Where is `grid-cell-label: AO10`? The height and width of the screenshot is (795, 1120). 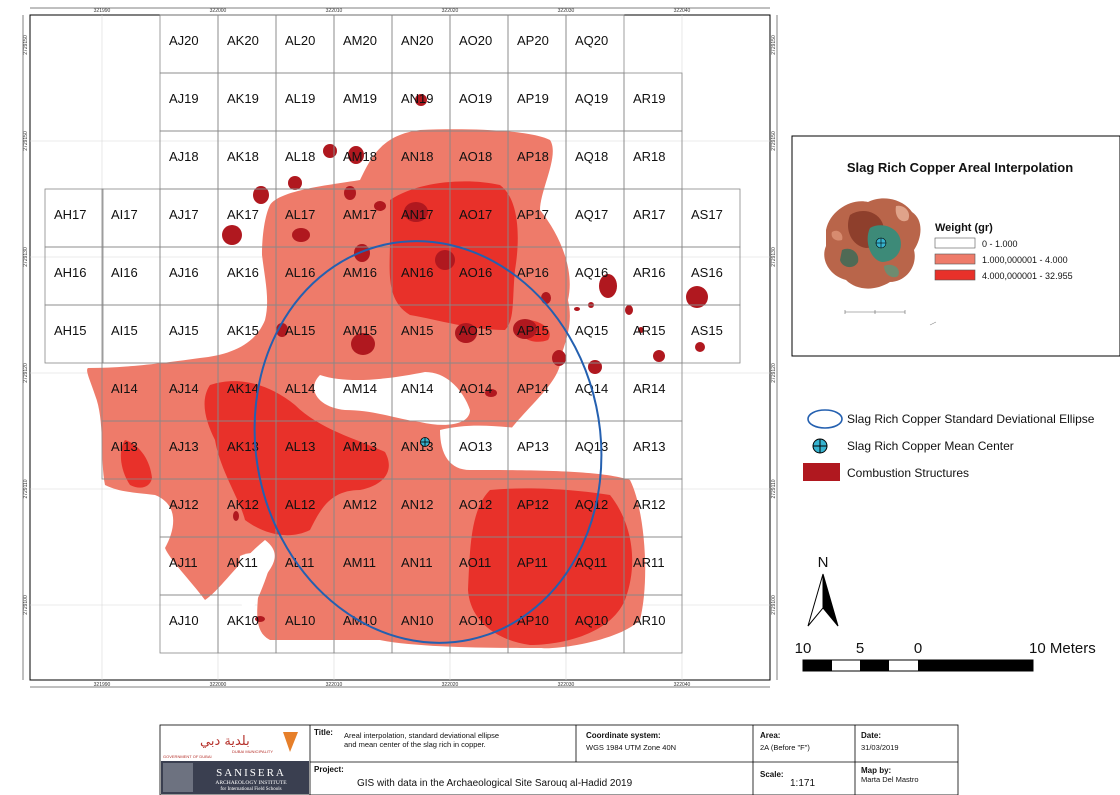
grid-cell-label: AO10 is located at coordinates (475, 620).